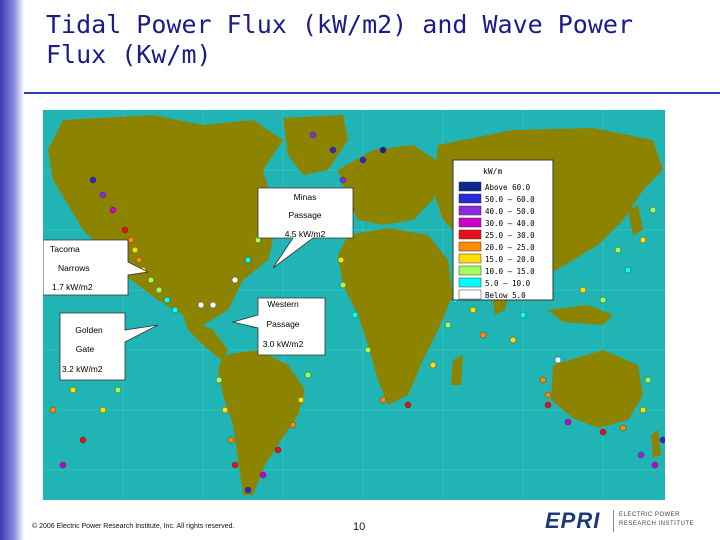 Image resolution: width=720 pixels, height=540 pixels. I want to click on callout-golden-line3: 3.2 kW/m2, so click(82, 369).